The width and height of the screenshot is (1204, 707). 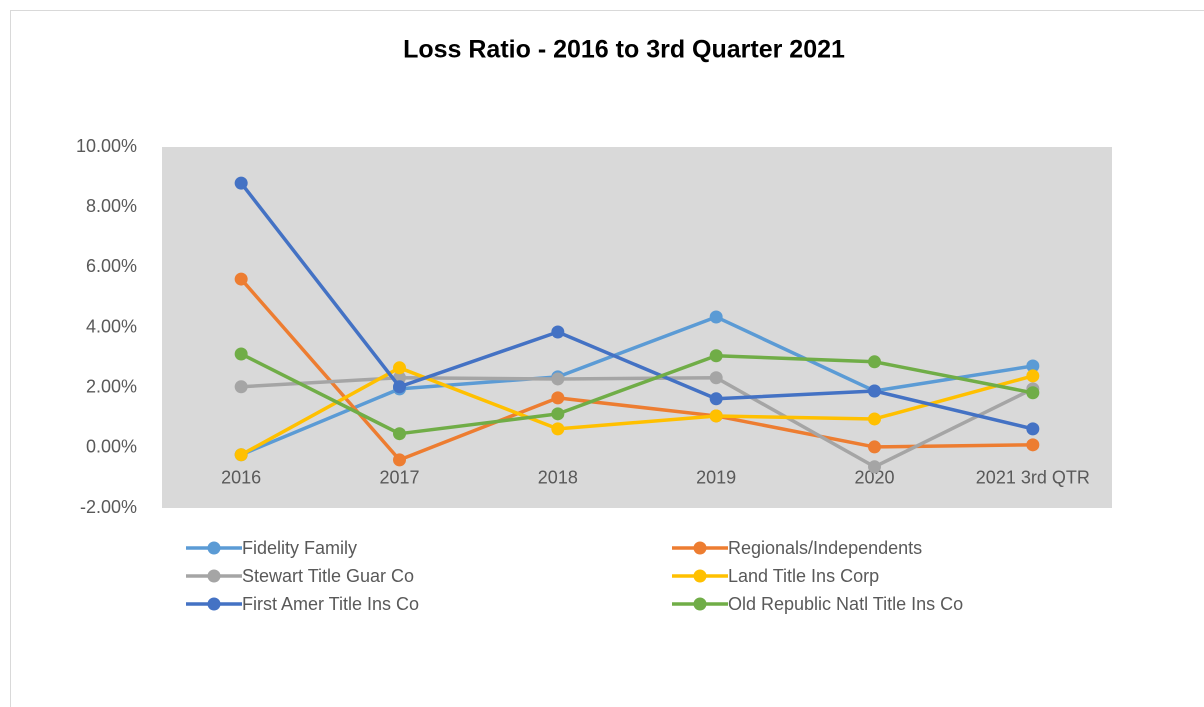 What do you see at coordinates (874, 478) in the screenshot?
I see `x-tick-label: 2020` at bounding box center [874, 478].